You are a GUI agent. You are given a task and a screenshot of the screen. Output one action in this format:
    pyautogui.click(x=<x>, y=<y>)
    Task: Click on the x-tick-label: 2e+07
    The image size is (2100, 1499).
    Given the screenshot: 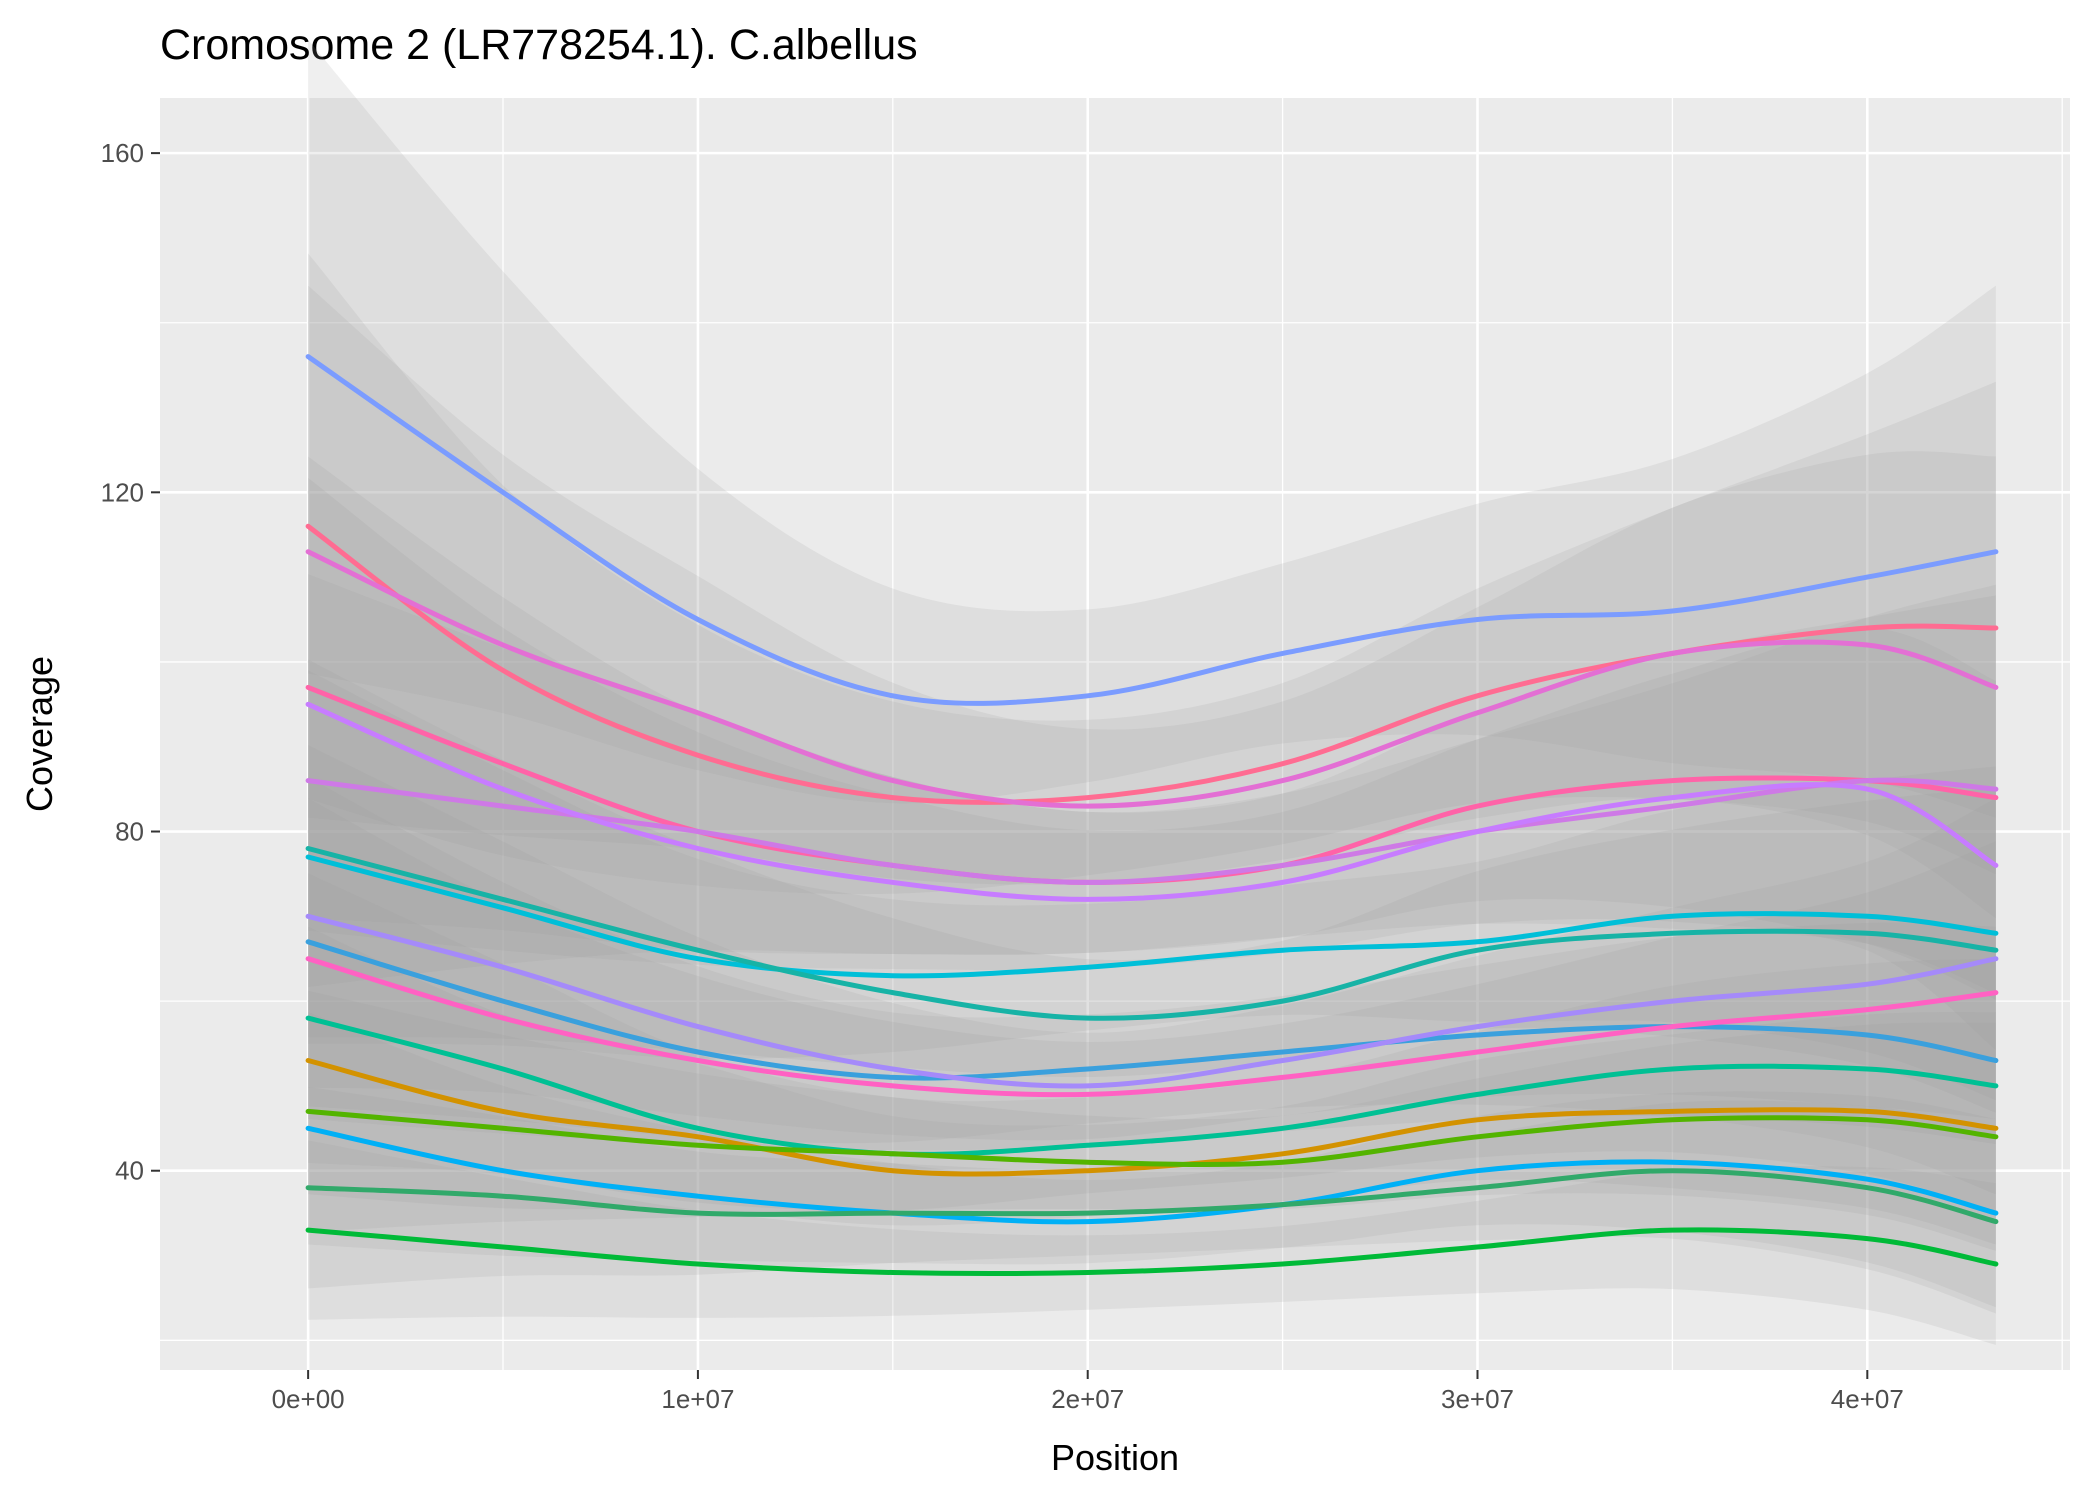 What is the action you would take?
    pyautogui.click(x=1087, y=1399)
    